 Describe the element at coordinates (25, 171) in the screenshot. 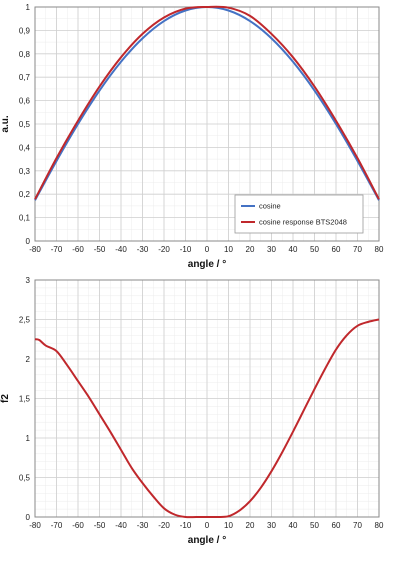

I see `y-tick-label: 0,3` at that location.